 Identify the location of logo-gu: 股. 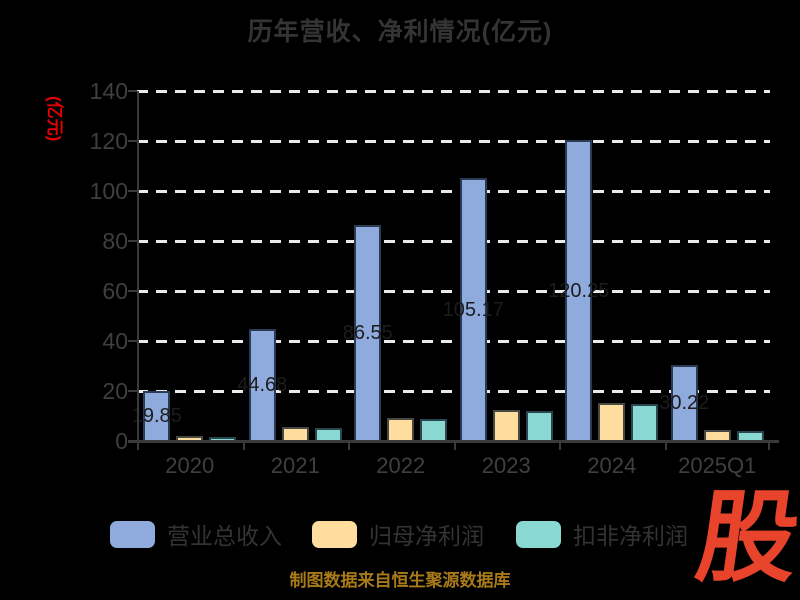
(745, 538).